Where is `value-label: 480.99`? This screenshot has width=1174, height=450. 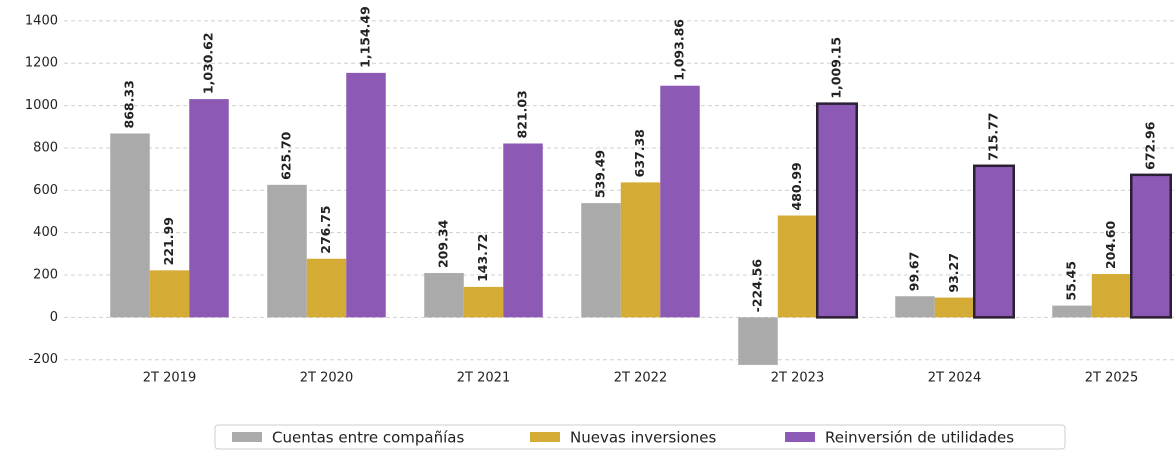 value-label: 480.99 is located at coordinates (796, 186).